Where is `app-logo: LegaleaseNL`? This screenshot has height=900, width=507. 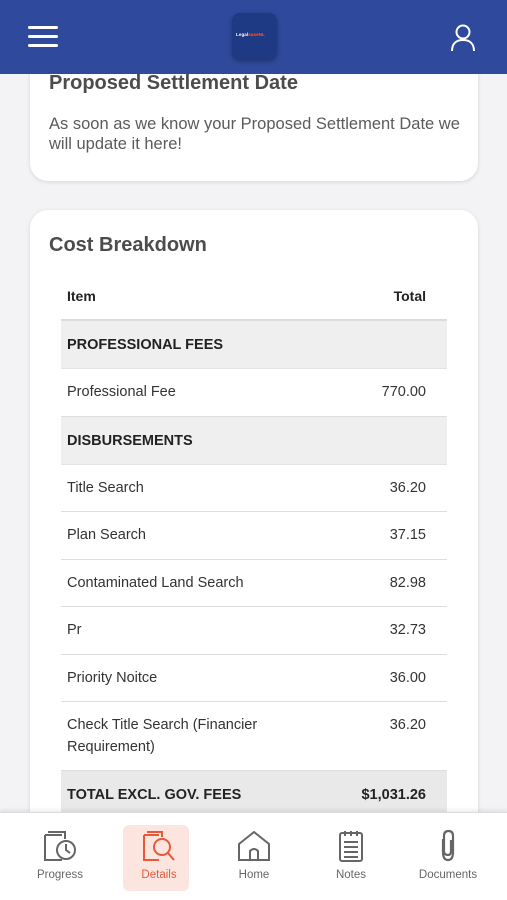
app-logo: LegaleaseNL is located at coordinates (254, 36).